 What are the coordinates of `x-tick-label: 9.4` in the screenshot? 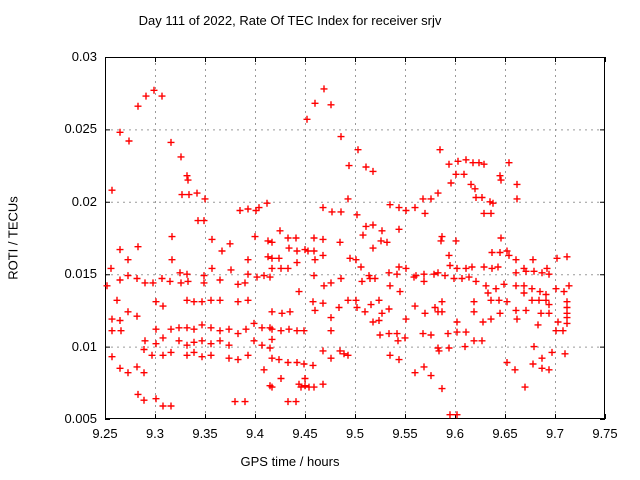 It's located at (255, 433).